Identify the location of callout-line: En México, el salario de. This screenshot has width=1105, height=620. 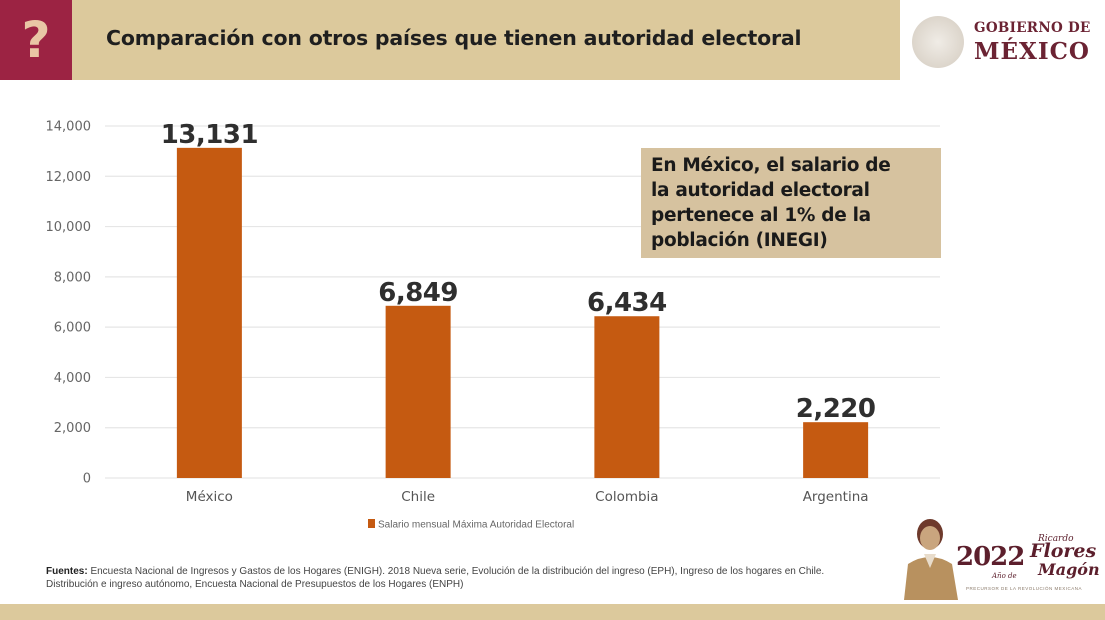
(771, 165).